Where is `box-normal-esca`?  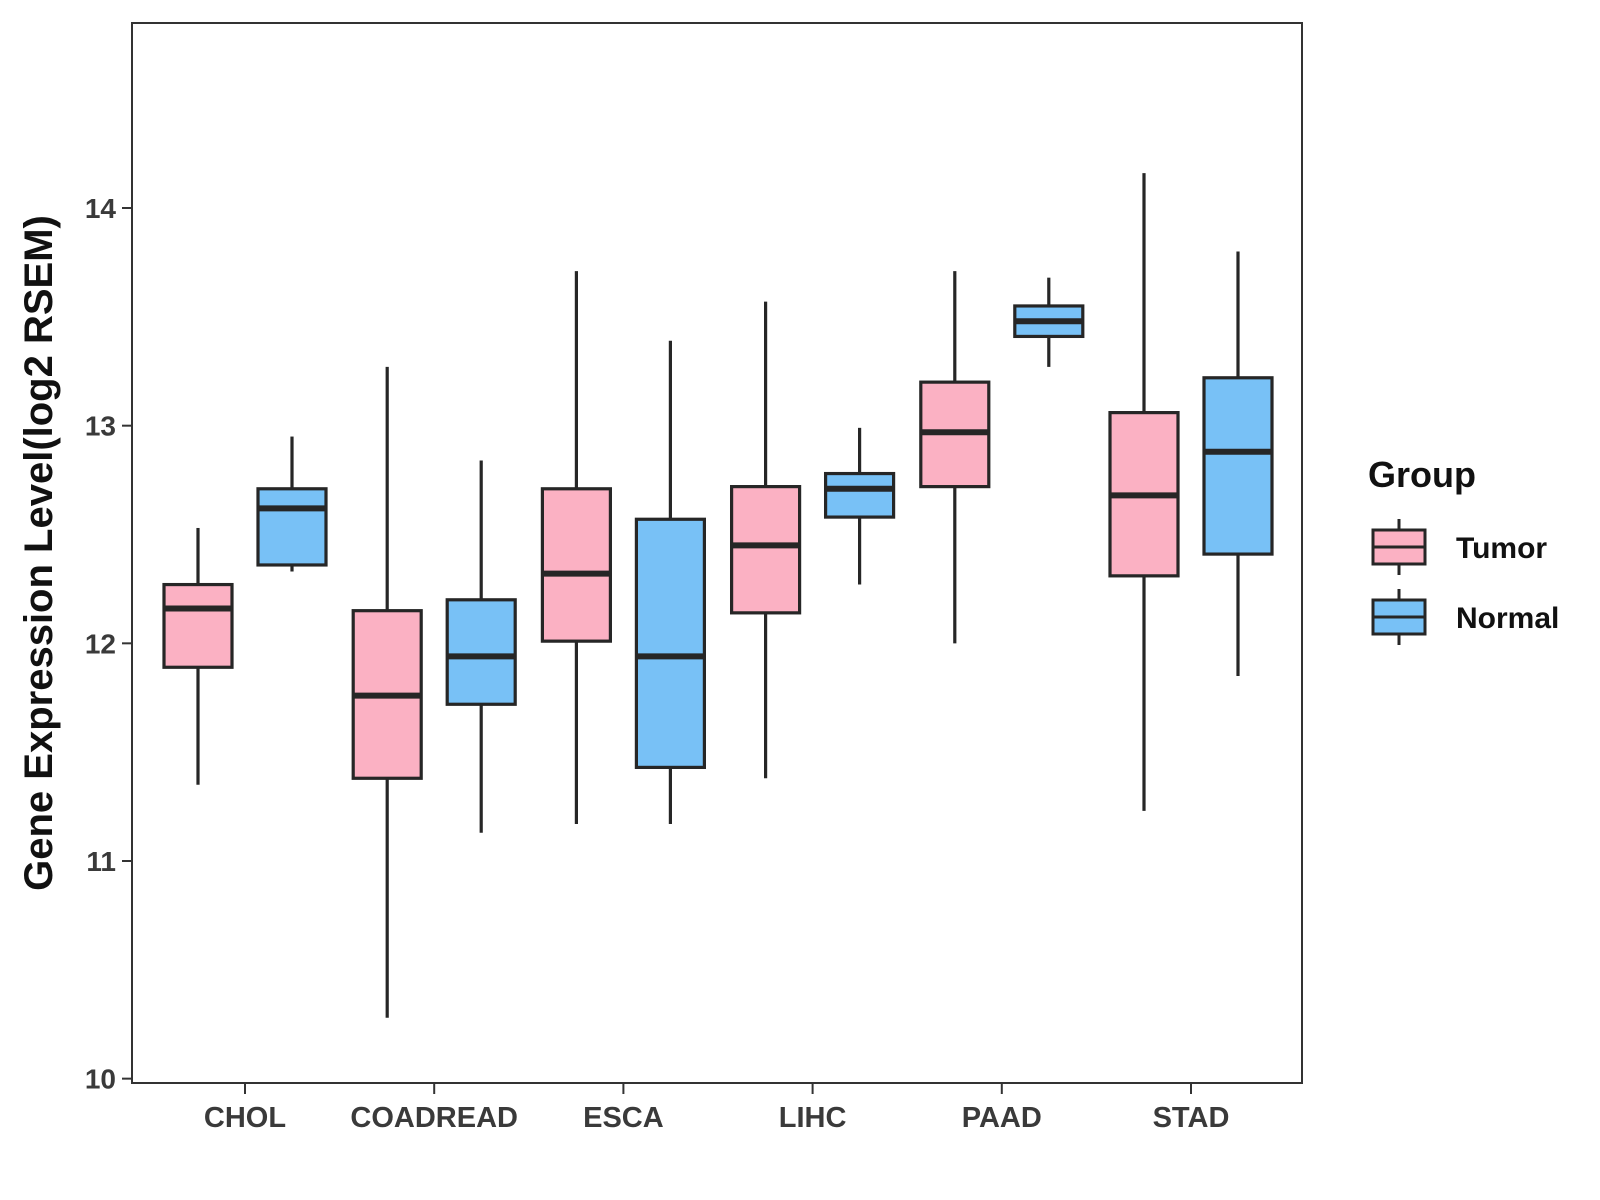
box-normal-esca is located at coordinates (670, 582).